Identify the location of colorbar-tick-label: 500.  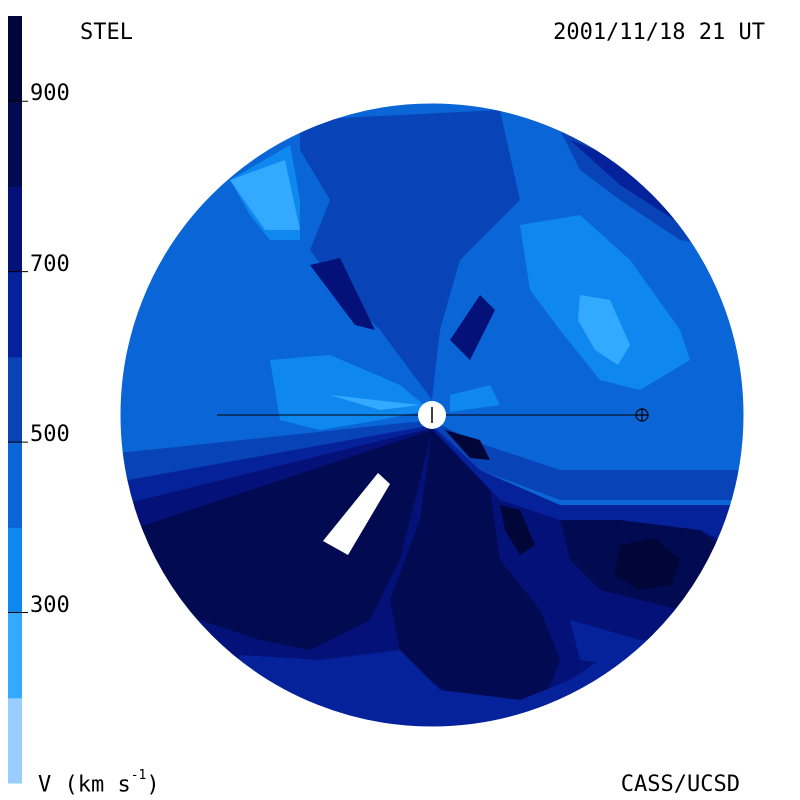
(50, 435).